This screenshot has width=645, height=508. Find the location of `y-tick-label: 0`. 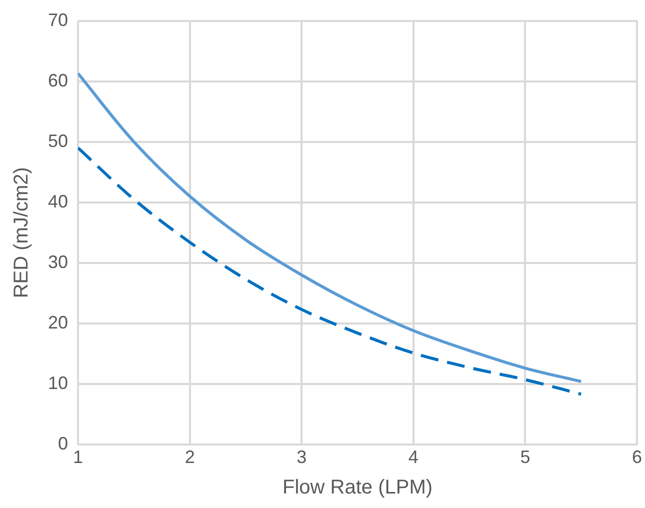

y-tick-label: 0 is located at coordinates (63, 443).